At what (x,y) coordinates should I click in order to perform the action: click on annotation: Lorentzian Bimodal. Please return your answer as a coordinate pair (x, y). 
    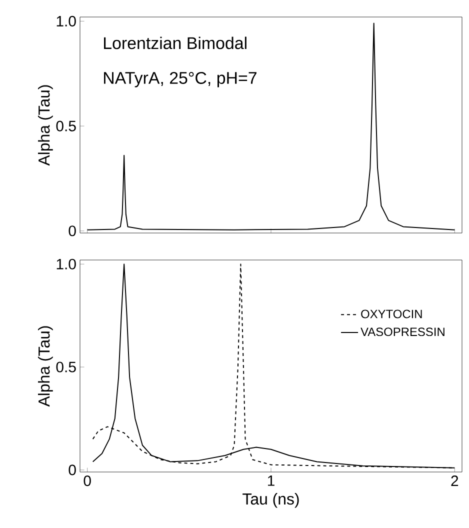
    Looking at the image, I should click on (175, 43).